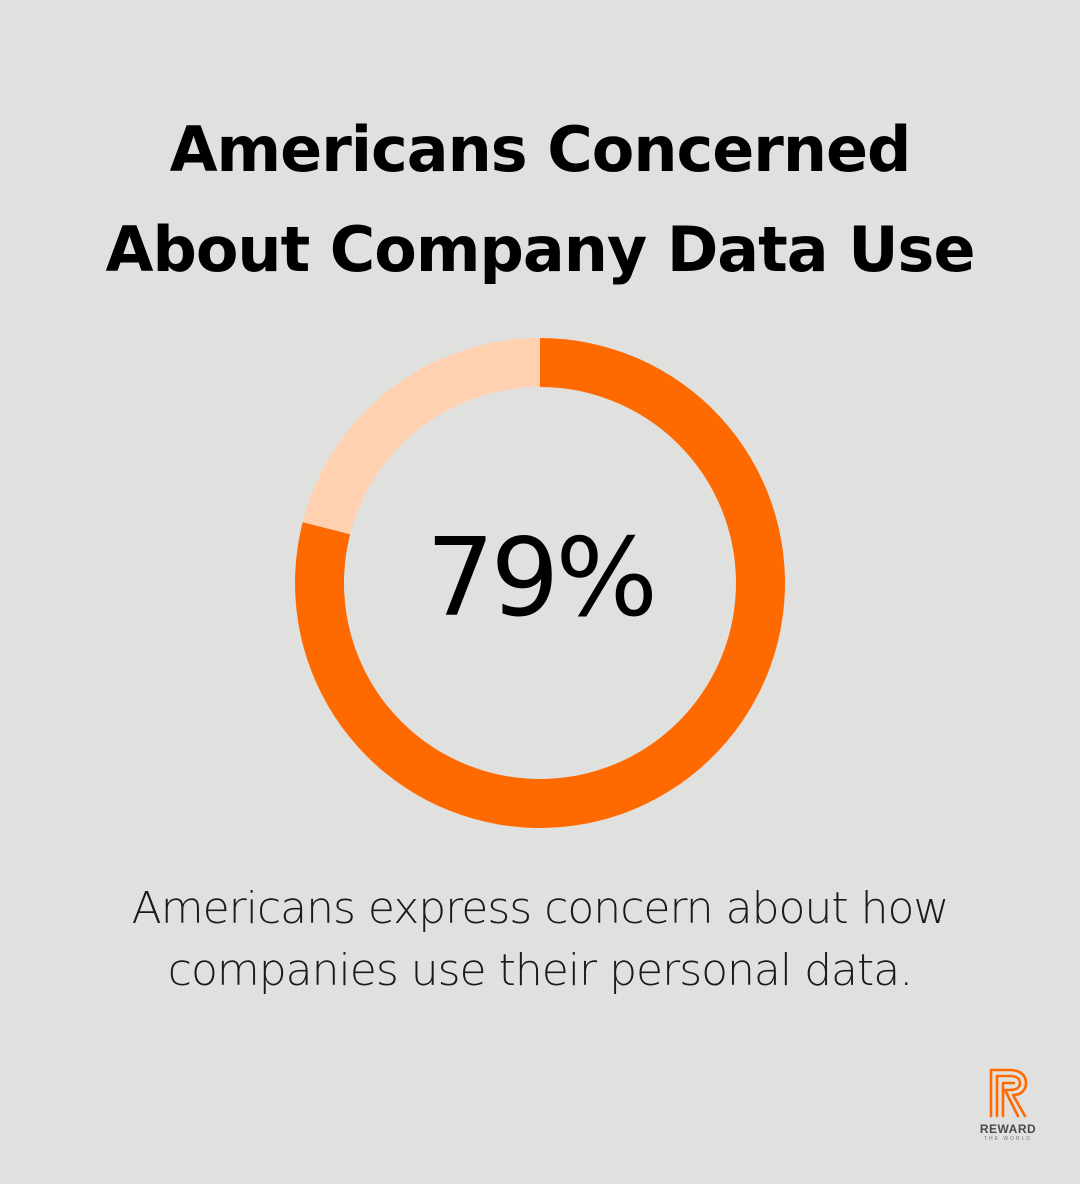 The height and width of the screenshot is (1184, 1080). Describe the element at coordinates (540, 970) in the screenshot. I see `caption-line-2: companies use their personal data.` at that location.